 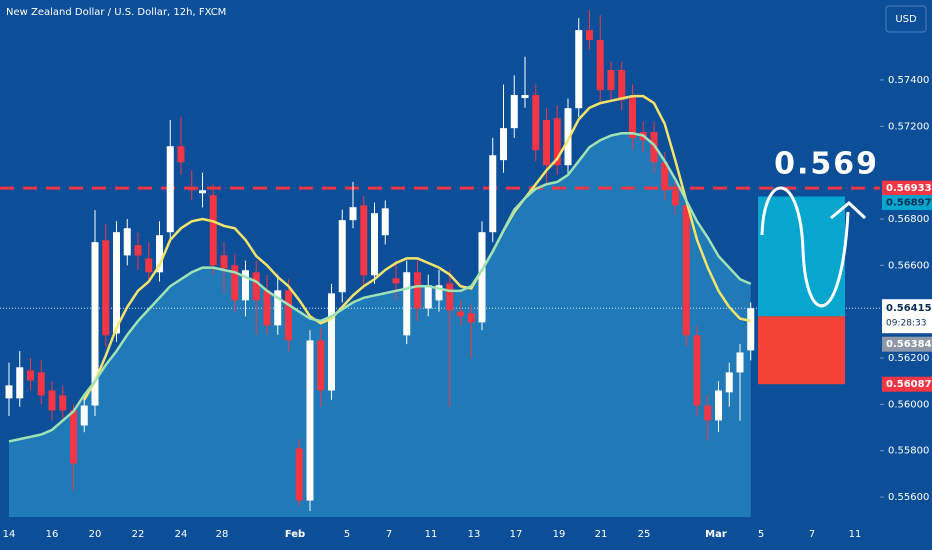 What do you see at coordinates (909, 308) in the screenshot?
I see `last-price-label: 0.56415` at bounding box center [909, 308].